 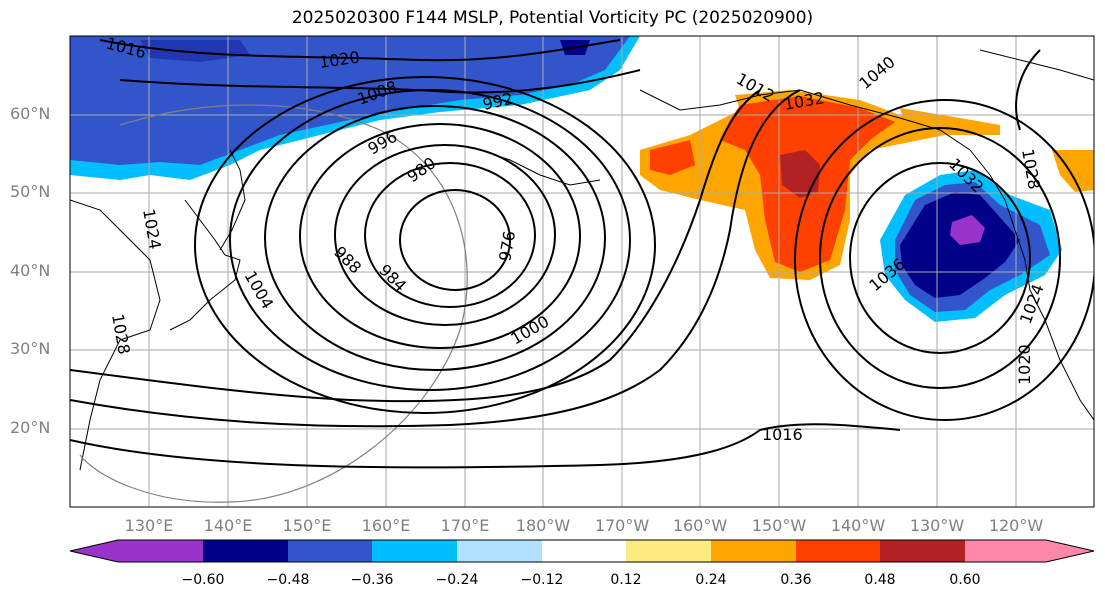 I want to click on colorbar-extend-high, so click(x=1070, y=551).